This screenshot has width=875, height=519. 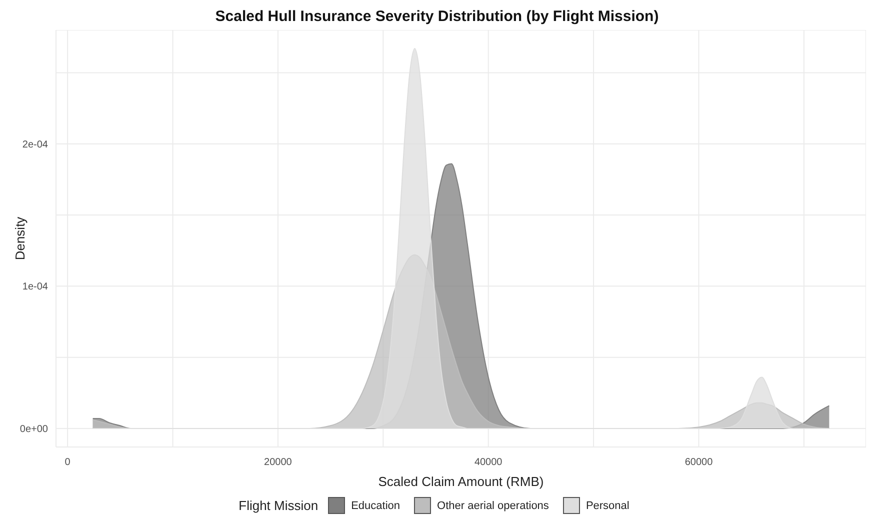 What do you see at coordinates (35, 144) in the screenshot?
I see `y-tick-label: 2e-04` at bounding box center [35, 144].